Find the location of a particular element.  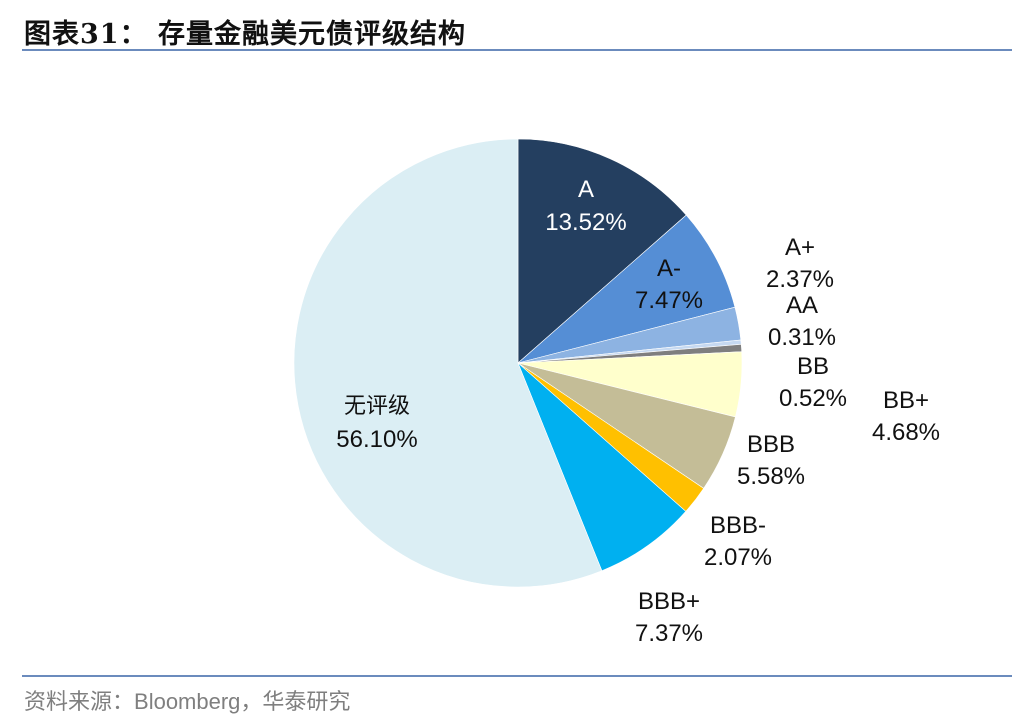

slice-label-name: BBB+ is located at coordinates (669, 601).